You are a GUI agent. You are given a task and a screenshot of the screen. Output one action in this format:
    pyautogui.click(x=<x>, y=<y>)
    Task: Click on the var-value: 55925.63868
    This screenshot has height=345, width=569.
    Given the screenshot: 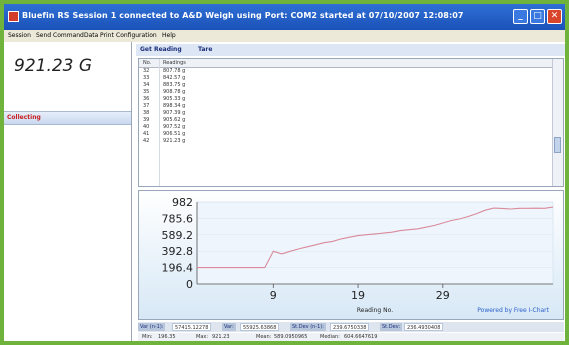 What is the action you would take?
    pyautogui.click(x=260, y=327)
    